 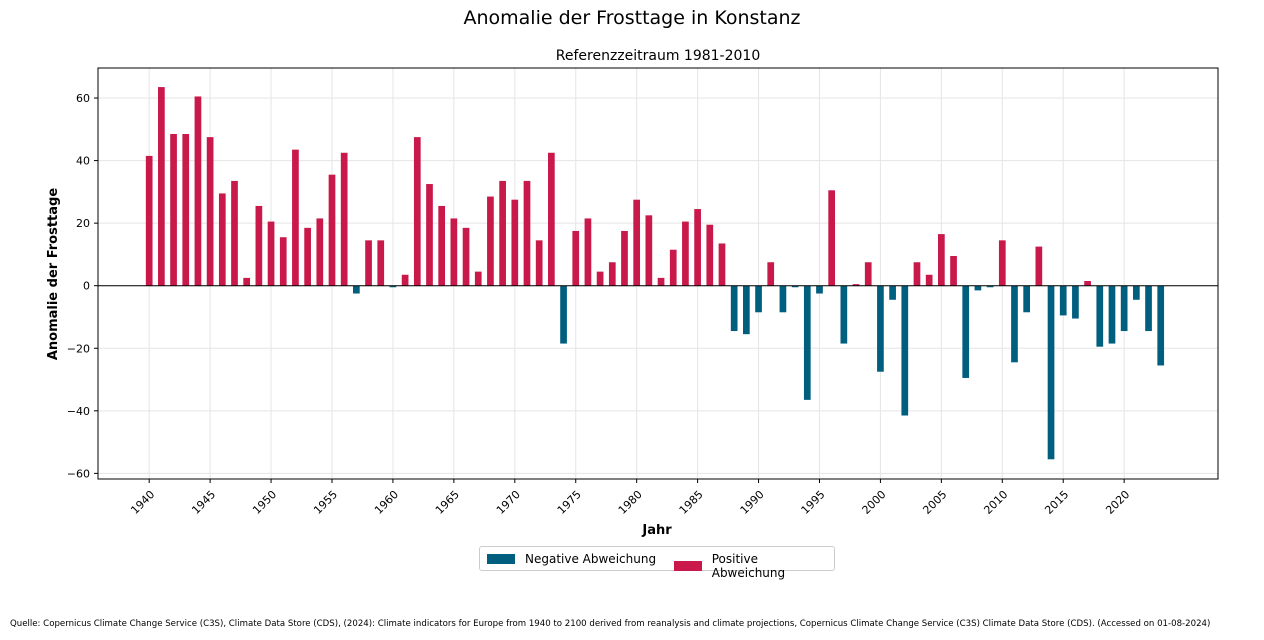 What do you see at coordinates (658, 56) in the screenshot?
I see `chart-subtitle: Referenzzeitraum 1981-2010` at bounding box center [658, 56].